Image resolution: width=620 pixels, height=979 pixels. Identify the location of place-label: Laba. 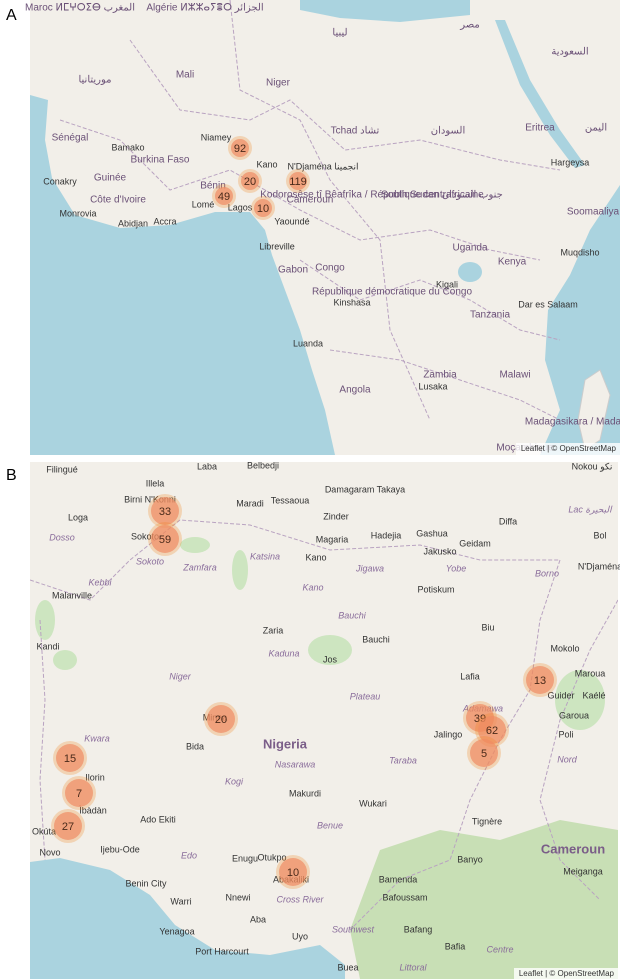
(207, 466).